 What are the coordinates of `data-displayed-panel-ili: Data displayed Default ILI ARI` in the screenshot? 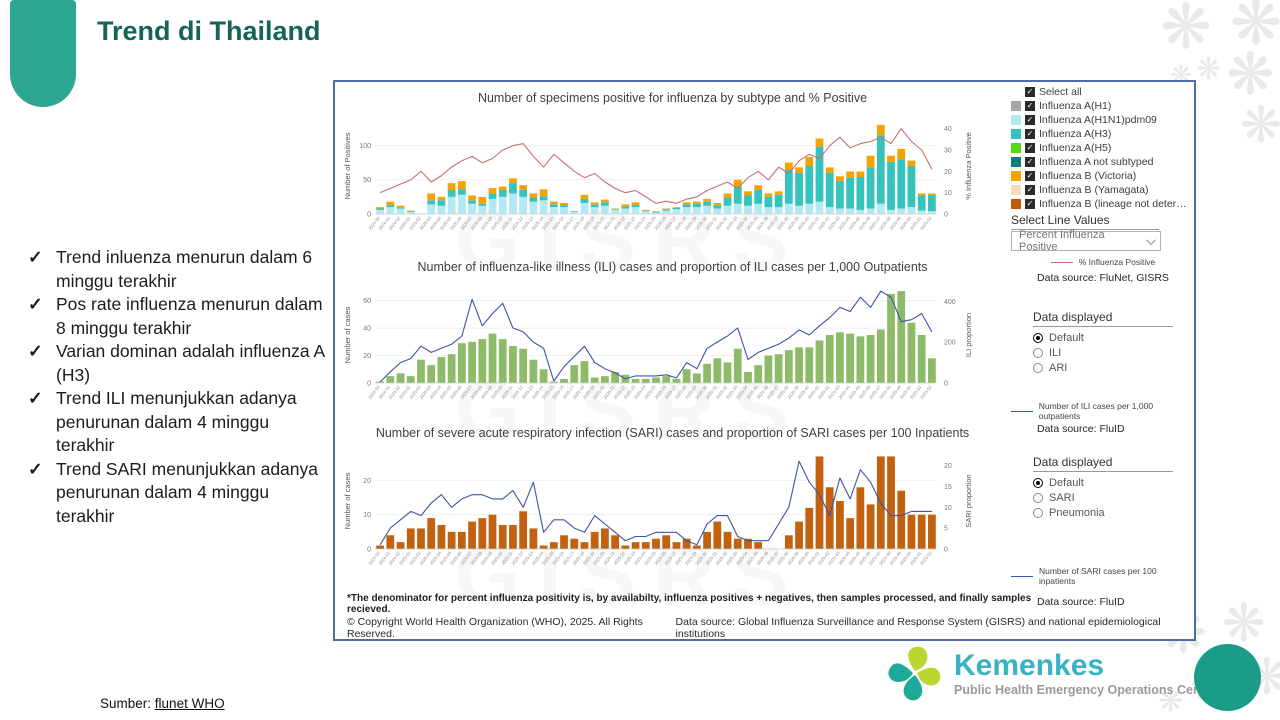 It's located at (1125, 342).